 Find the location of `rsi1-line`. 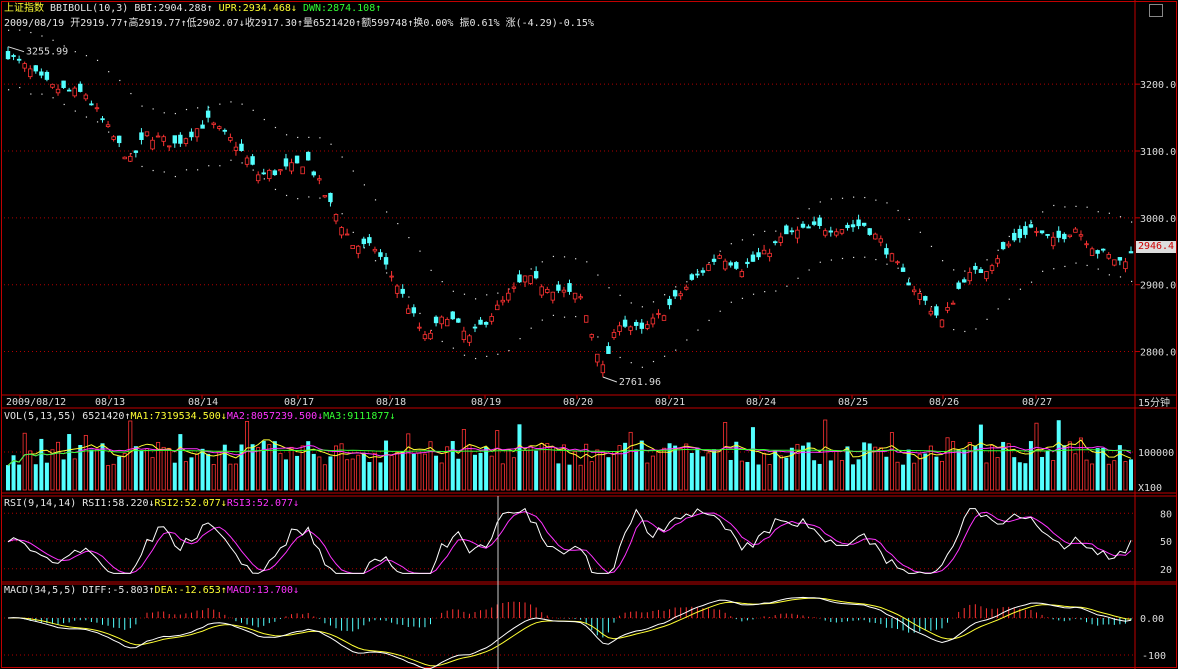

rsi1-line is located at coordinates (569, 540).